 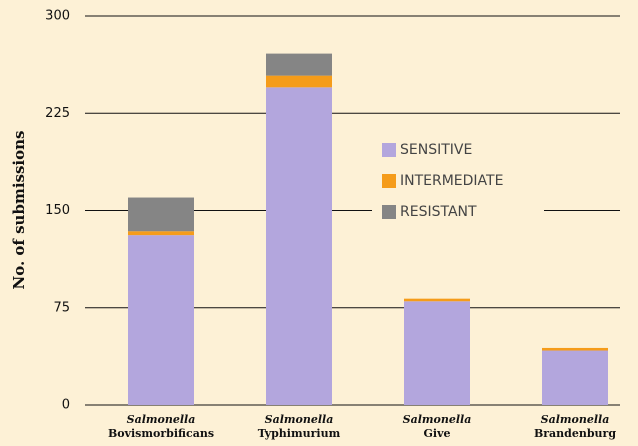 What do you see at coordinates (437, 426) in the screenshot?
I see `x-tick-label: Salmonella Give` at bounding box center [437, 426].